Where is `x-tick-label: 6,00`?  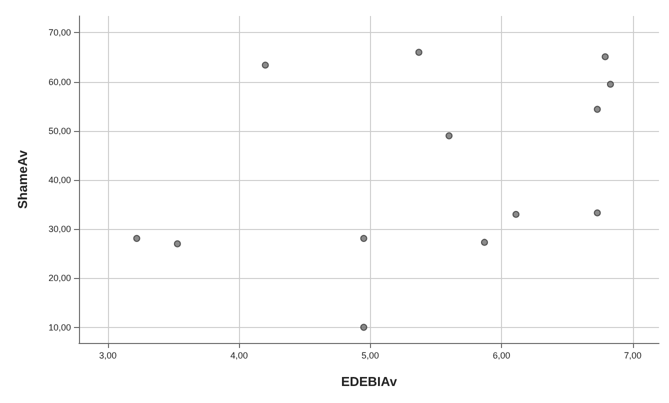 x-tick-label: 6,00 is located at coordinates (501, 355).